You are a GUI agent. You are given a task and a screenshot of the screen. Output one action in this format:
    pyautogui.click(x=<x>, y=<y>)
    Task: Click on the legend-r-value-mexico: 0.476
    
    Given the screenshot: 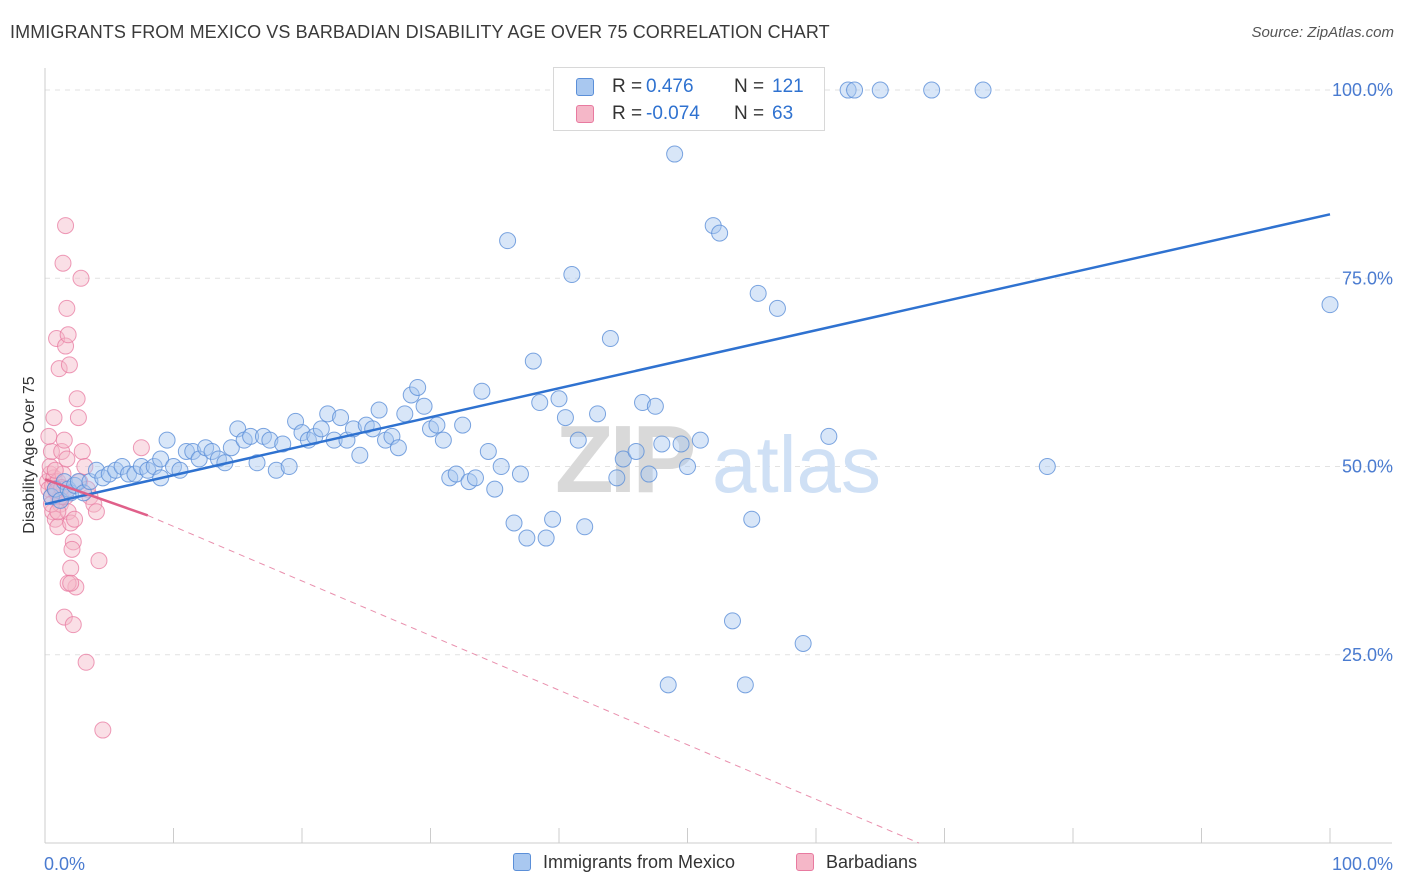 What is the action you would take?
    pyautogui.click(x=670, y=86)
    